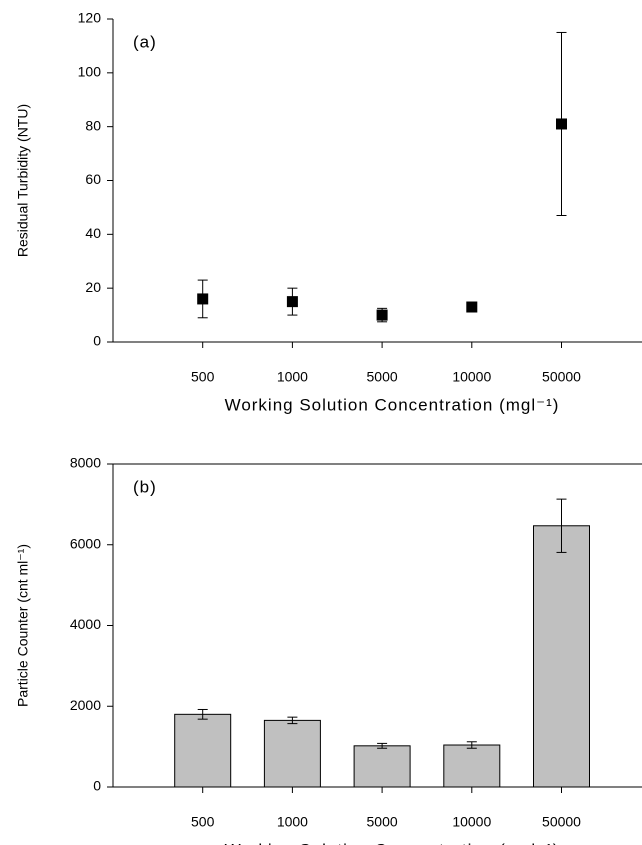 The width and height of the screenshot is (642, 845). I want to click on y-tick-label: 2000, so click(85, 705).